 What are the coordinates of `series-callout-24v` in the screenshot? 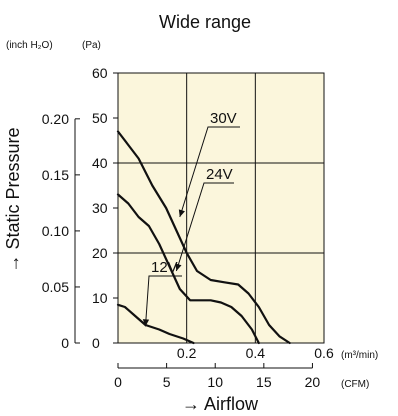 It's located at (204, 227).